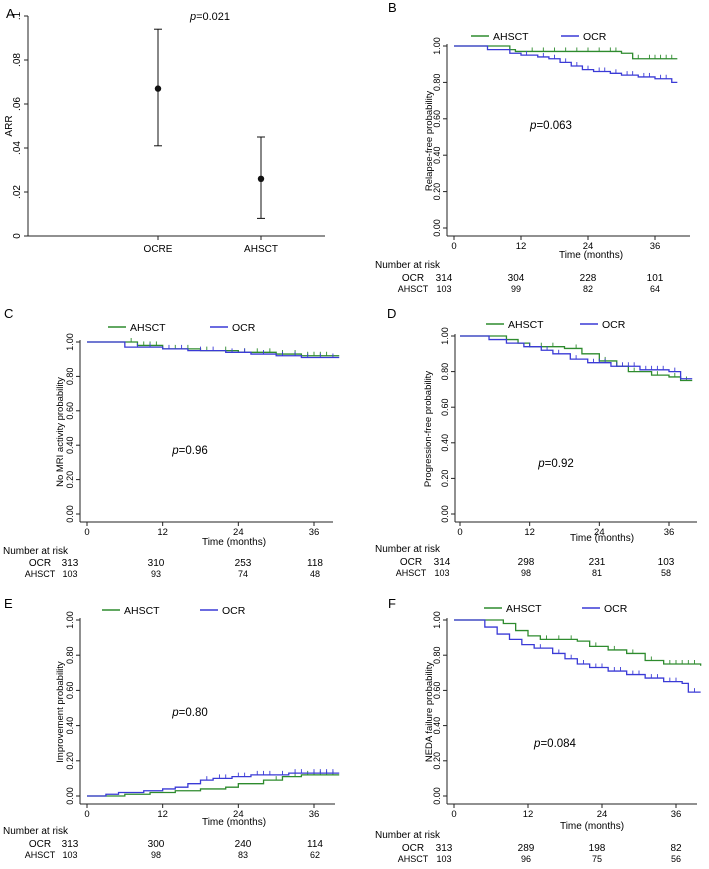  I want to click on panel-label-A: A, so click(10, 13).